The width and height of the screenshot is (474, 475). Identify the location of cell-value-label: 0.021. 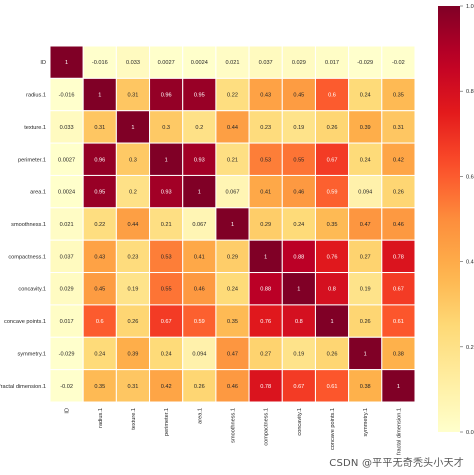
(67, 225).